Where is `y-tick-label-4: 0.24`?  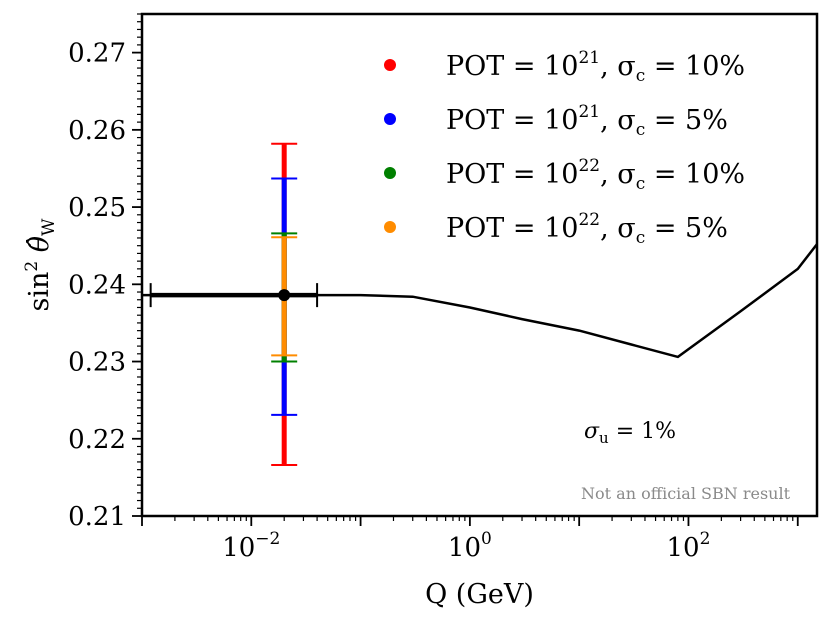
y-tick-label-4: 0.24 is located at coordinates (97, 285).